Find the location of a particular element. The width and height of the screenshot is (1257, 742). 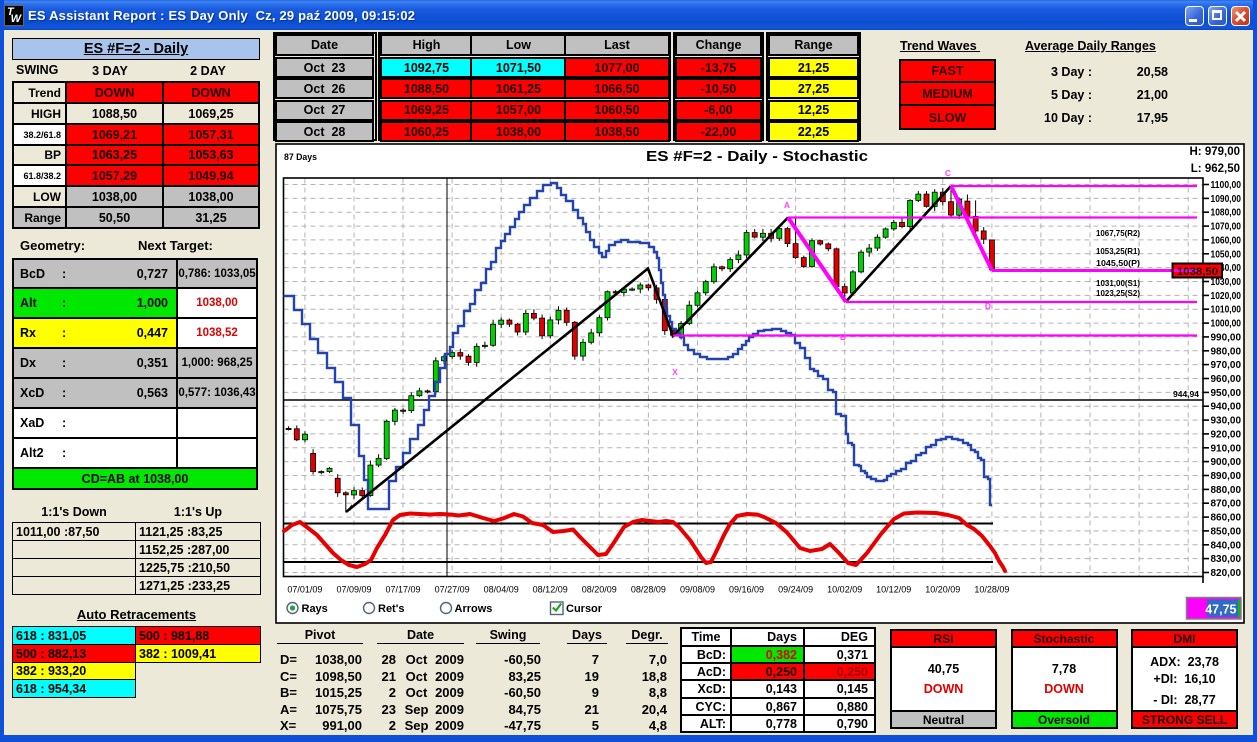

svg-text: 990,00 is located at coordinates (1226, 337).